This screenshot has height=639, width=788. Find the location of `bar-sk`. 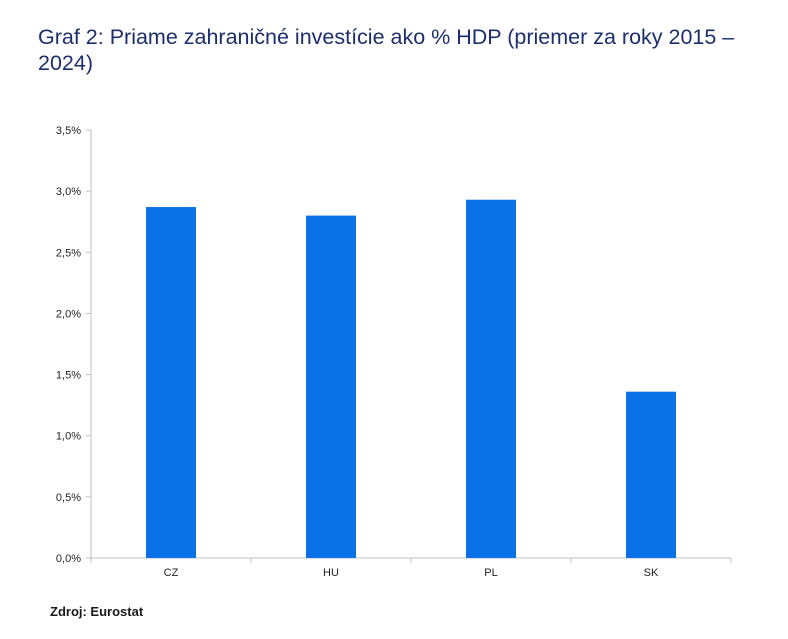

bar-sk is located at coordinates (651, 474).